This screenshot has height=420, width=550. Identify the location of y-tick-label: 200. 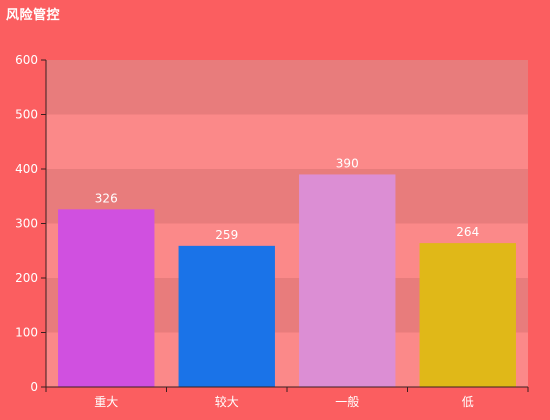
(26, 278).